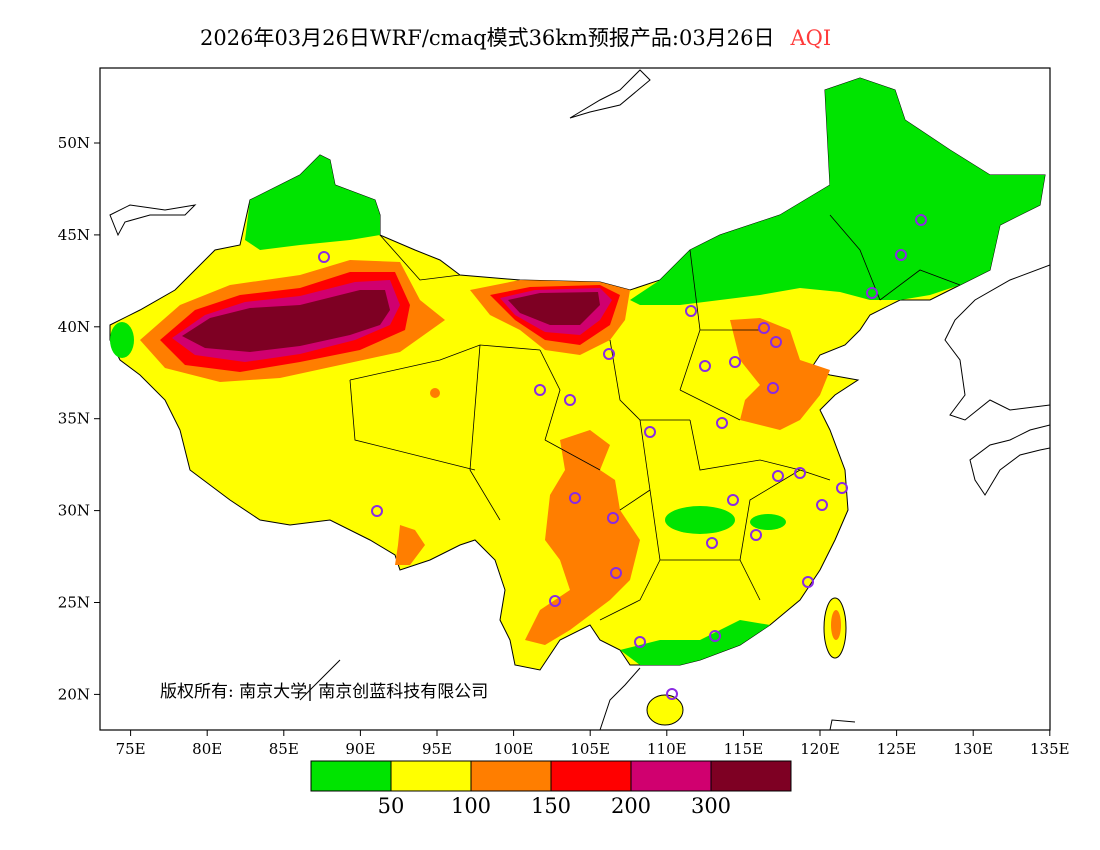 The height and width of the screenshot is (850, 1100). What do you see at coordinates (131, 749) in the screenshot?
I see `lon-label: 75E` at bounding box center [131, 749].